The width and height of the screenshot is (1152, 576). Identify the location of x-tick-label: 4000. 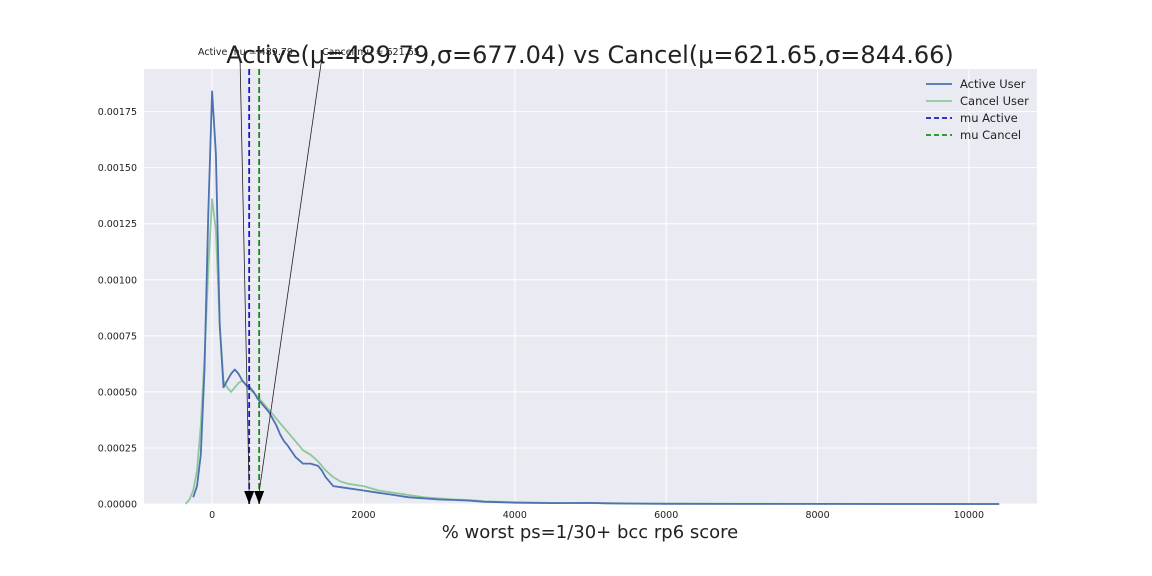
(515, 515).